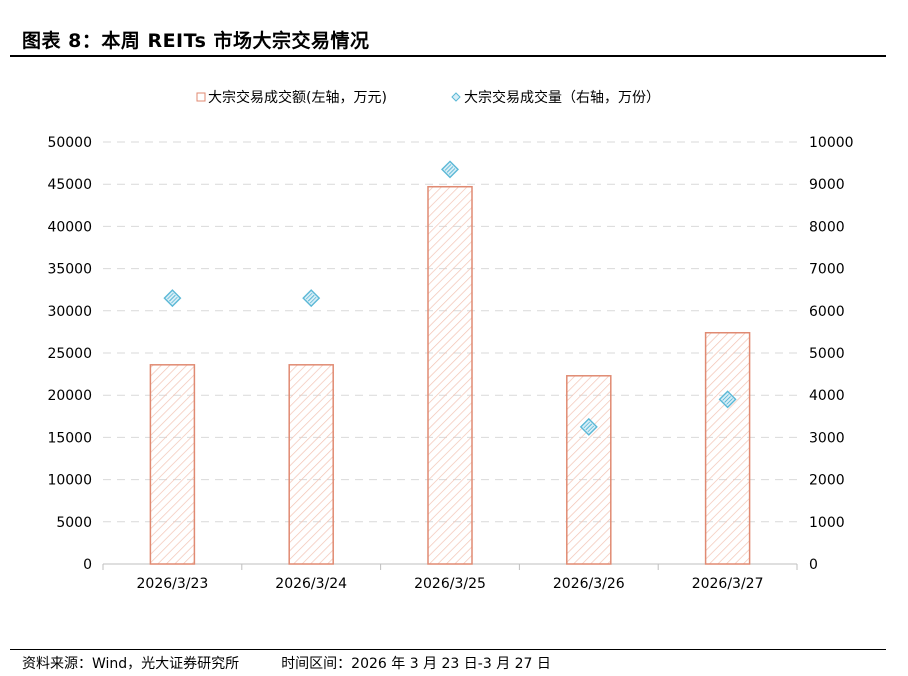 This screenshot has height=676, width=908. What do you see at coordinates (728, 584) in the screenshot?
I see `x-tick-label: 2026/3/27` at bounding box center [728, 584].